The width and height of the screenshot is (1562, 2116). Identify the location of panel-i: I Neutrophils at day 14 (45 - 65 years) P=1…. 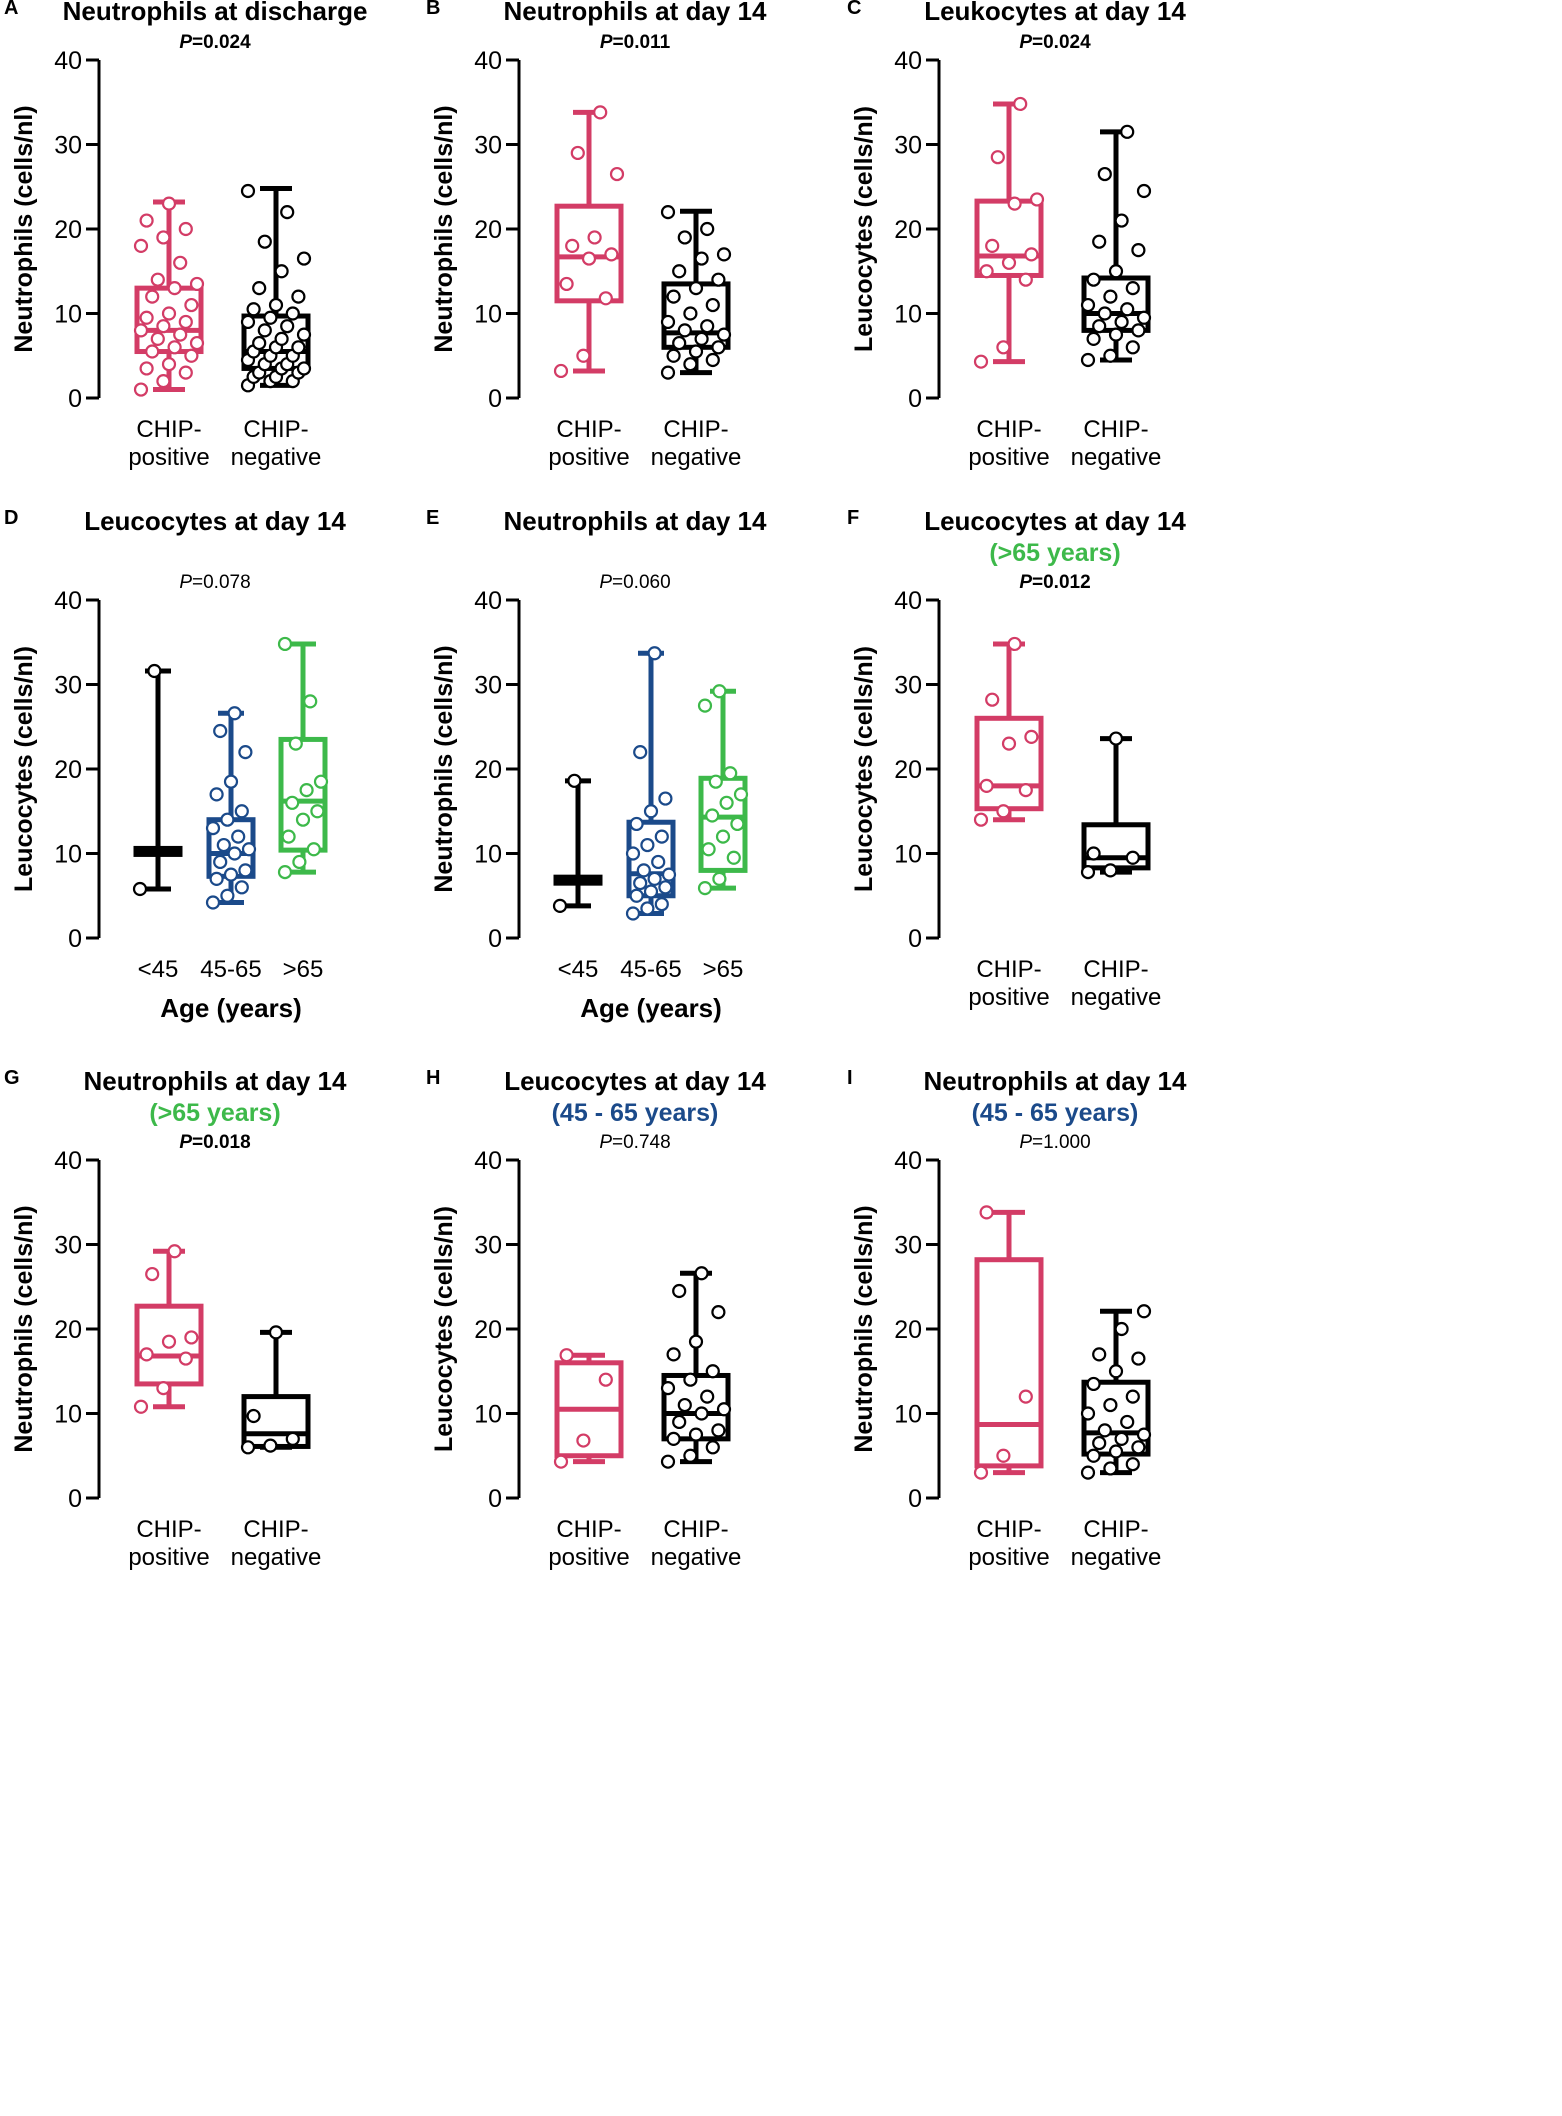
(1017, 1318).